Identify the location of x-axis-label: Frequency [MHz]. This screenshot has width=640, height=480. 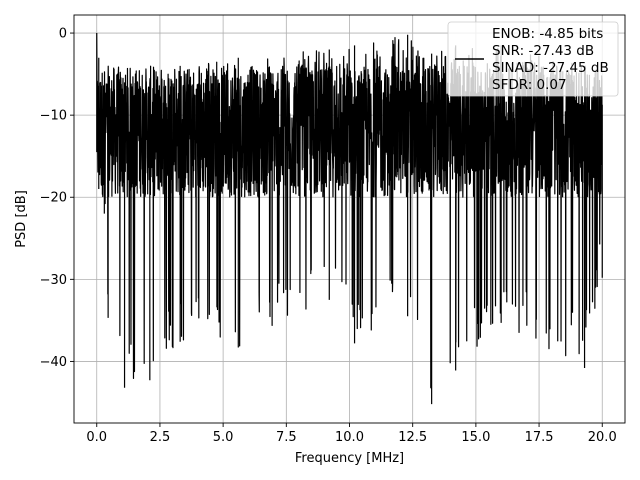
(349, 458).